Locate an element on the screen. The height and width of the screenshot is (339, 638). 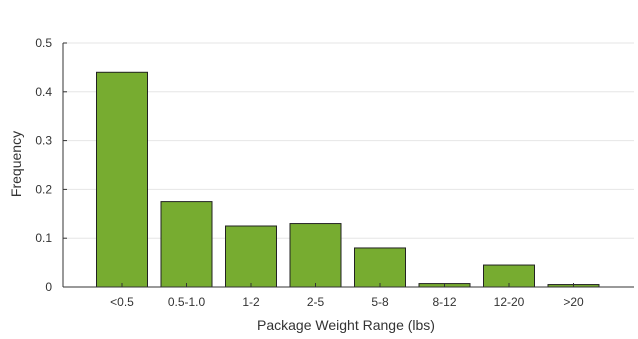
x-tick-label: 8-12 is located at coordinates (444, 302).